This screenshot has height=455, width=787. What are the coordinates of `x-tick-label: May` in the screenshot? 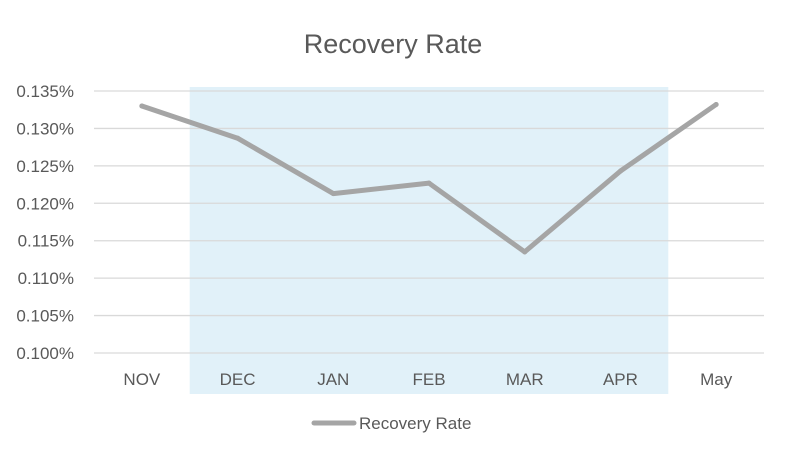 It's located at (716, 379).